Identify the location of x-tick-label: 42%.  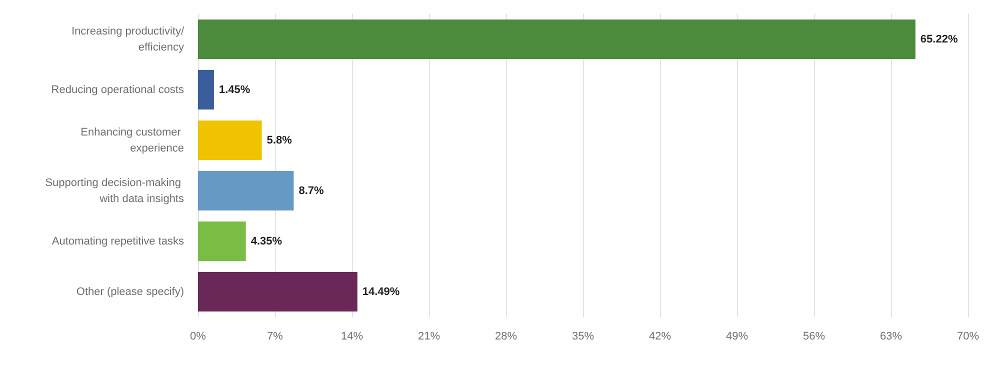
(660, 336).